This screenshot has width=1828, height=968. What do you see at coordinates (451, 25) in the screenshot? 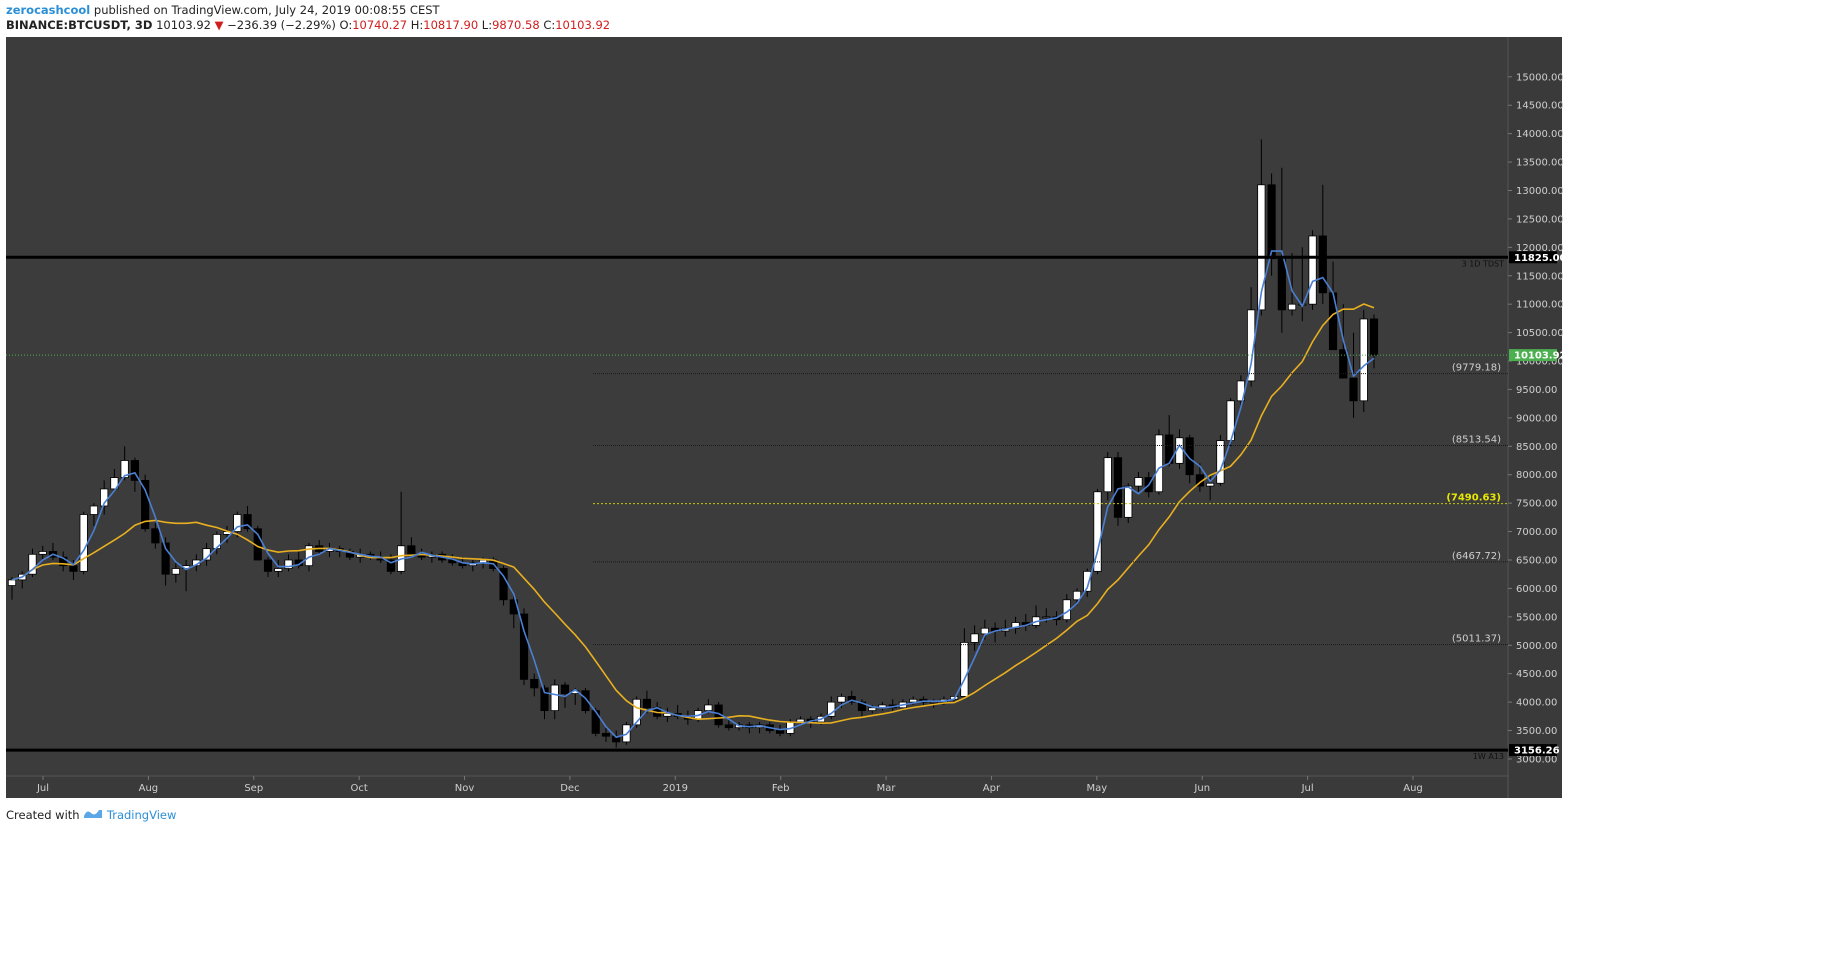
I see `high-value: 10817.90` at bounding box center [451, 25].